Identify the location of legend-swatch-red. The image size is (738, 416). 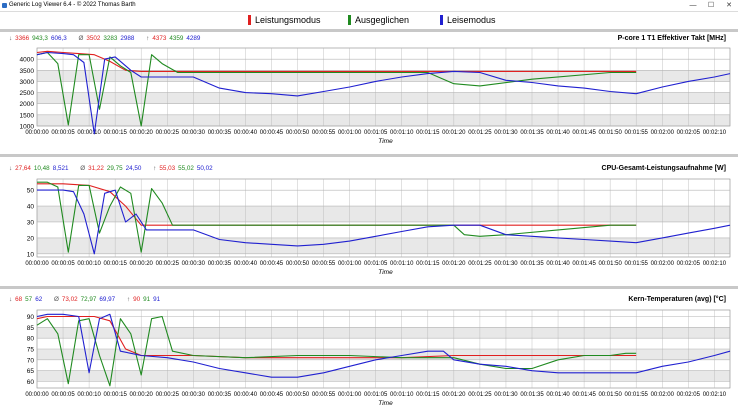
(249, 20).